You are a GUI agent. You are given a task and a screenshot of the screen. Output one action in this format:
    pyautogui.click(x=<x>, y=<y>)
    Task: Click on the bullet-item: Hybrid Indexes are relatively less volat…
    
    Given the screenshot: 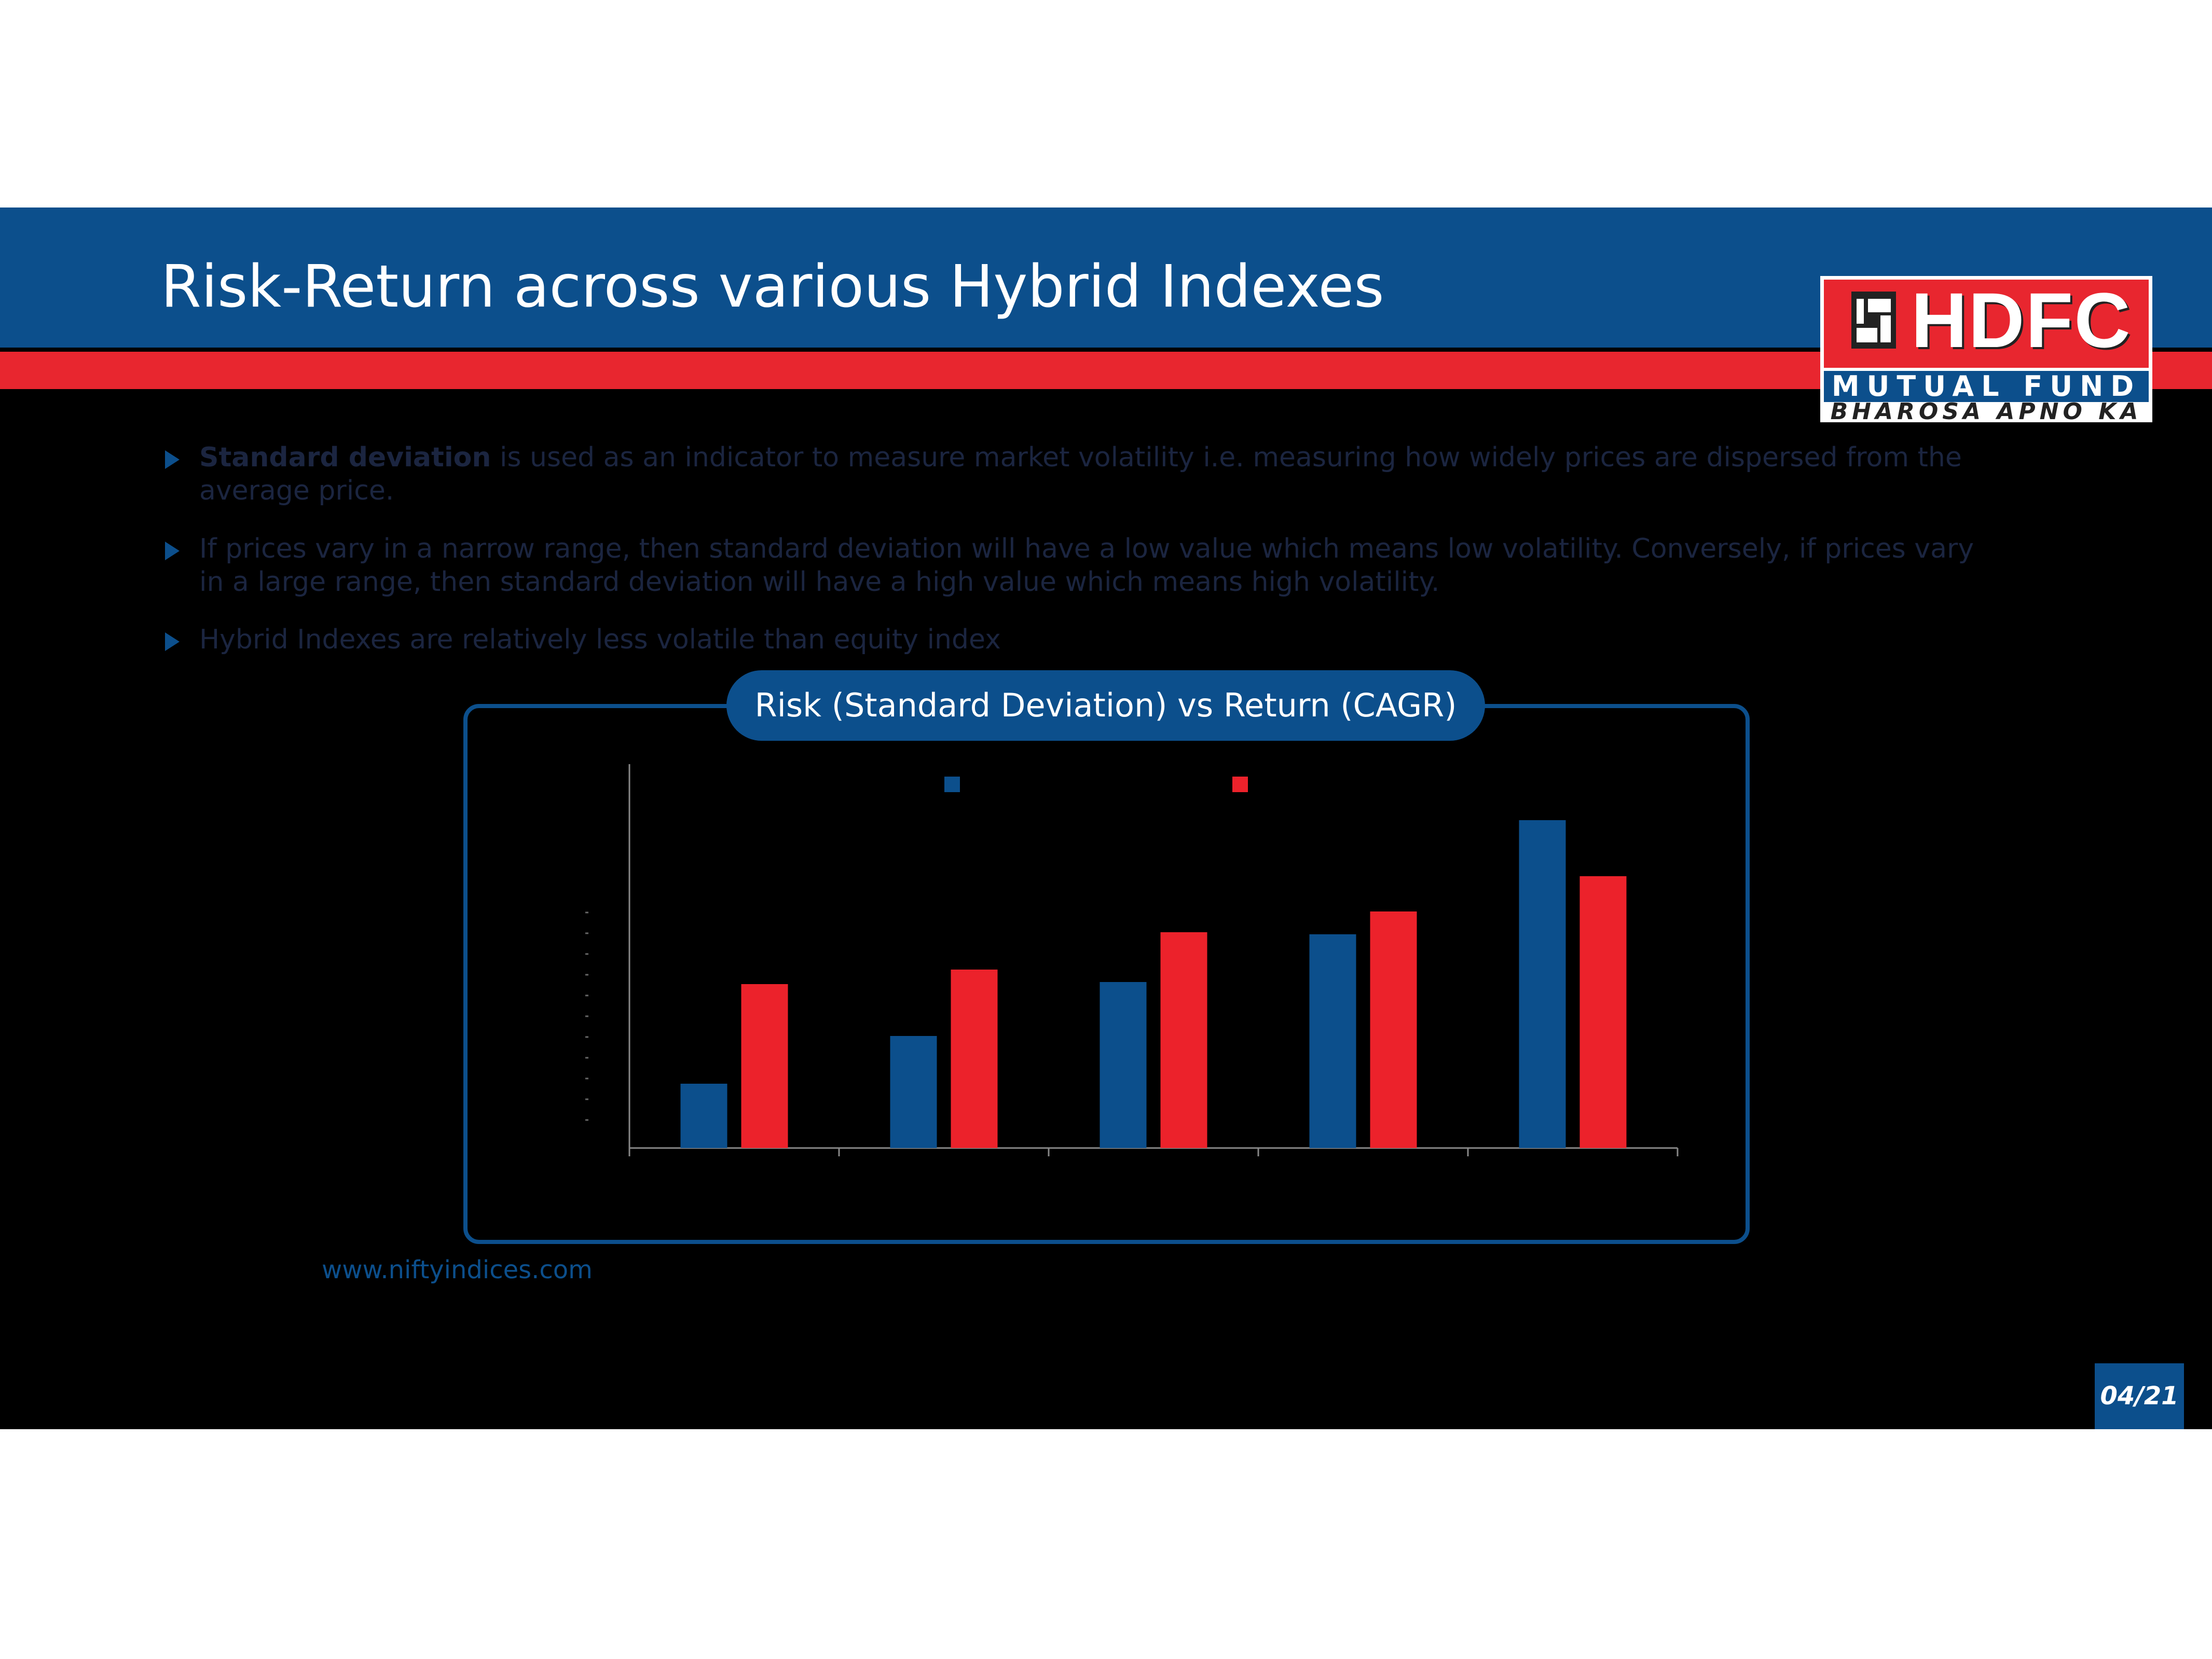 What is the action you would take?
    pyautogui.click(x=1073, y=639)
    